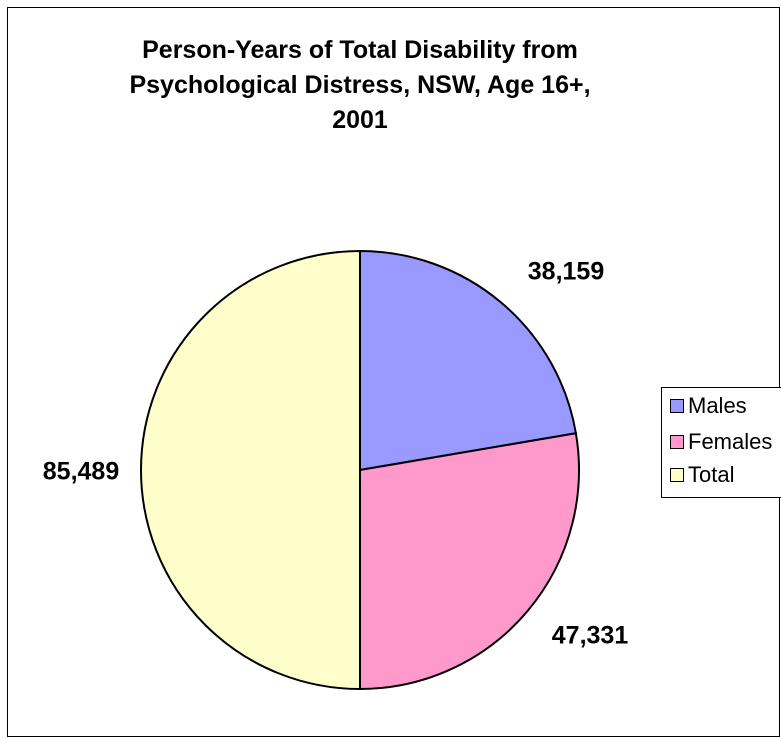 Image resolution: width=781 pixels, height=738 pixels. I want to click on legend-label-females: Females, so click(730, 441).